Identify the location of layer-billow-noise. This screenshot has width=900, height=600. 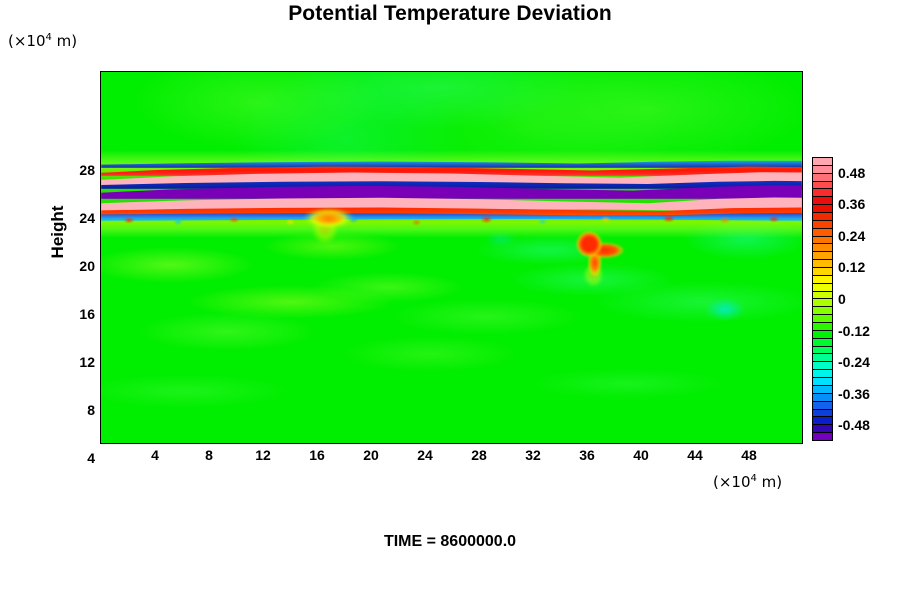
(451, 223).